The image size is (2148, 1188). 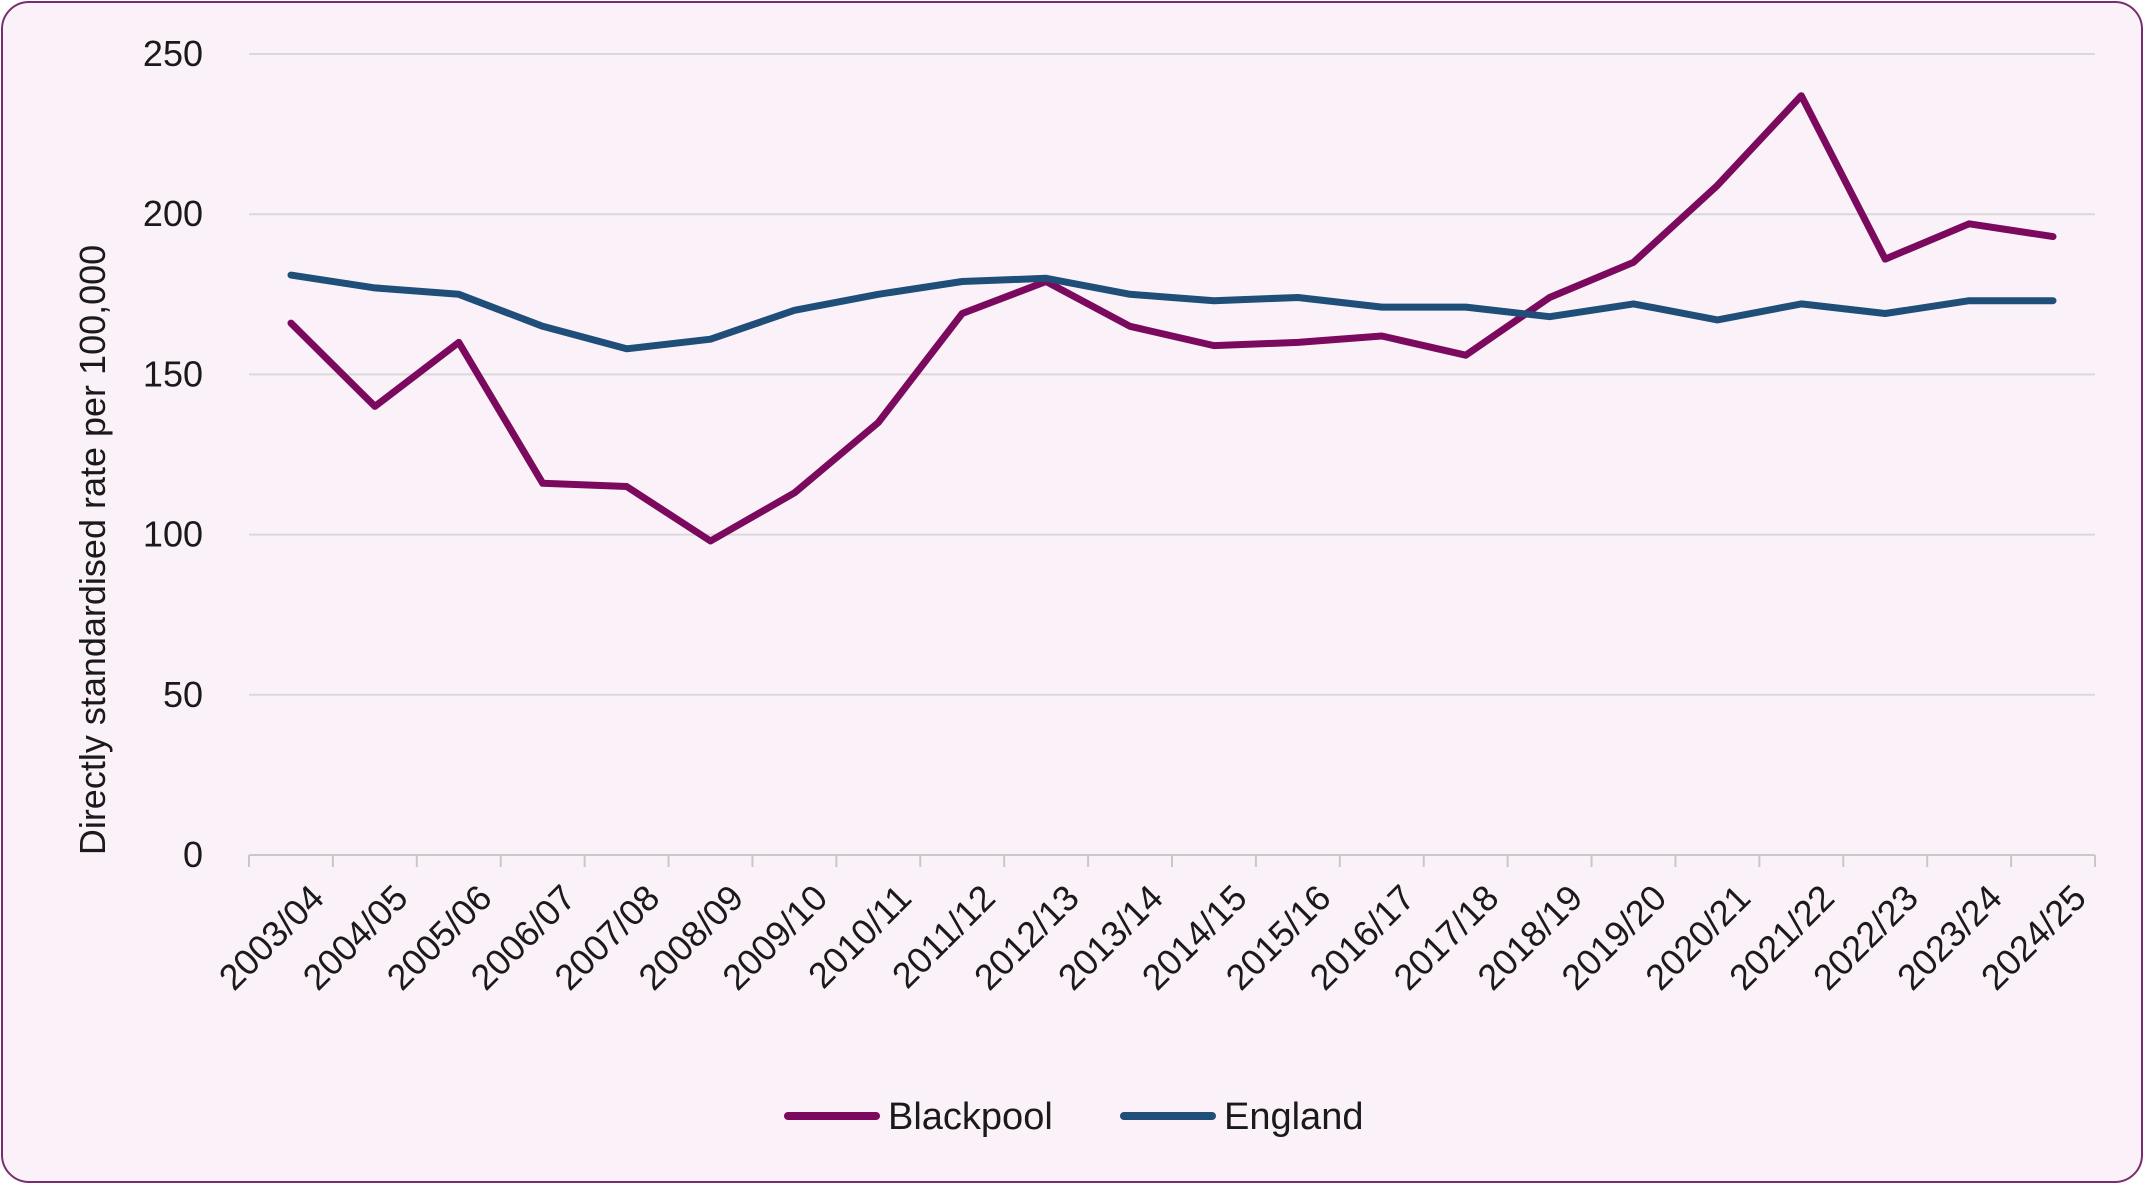 What do you see at coordinates (173, 534) in the screenshot?
I see `y-tick-label: 100` at bounding box center [173, 534].